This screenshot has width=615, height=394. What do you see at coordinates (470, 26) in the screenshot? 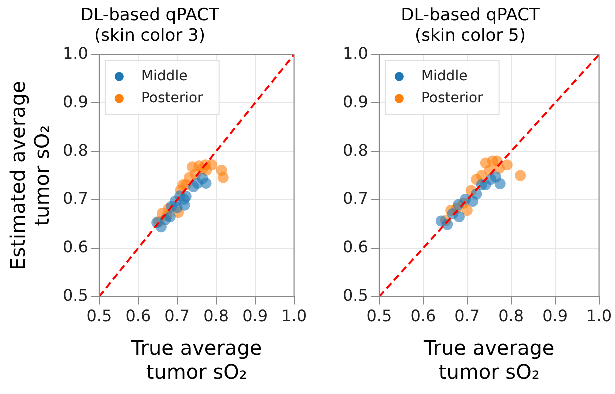
I see `chart-title: DL-based qPACT (skin color 5)` at bounding box center [470, 26].